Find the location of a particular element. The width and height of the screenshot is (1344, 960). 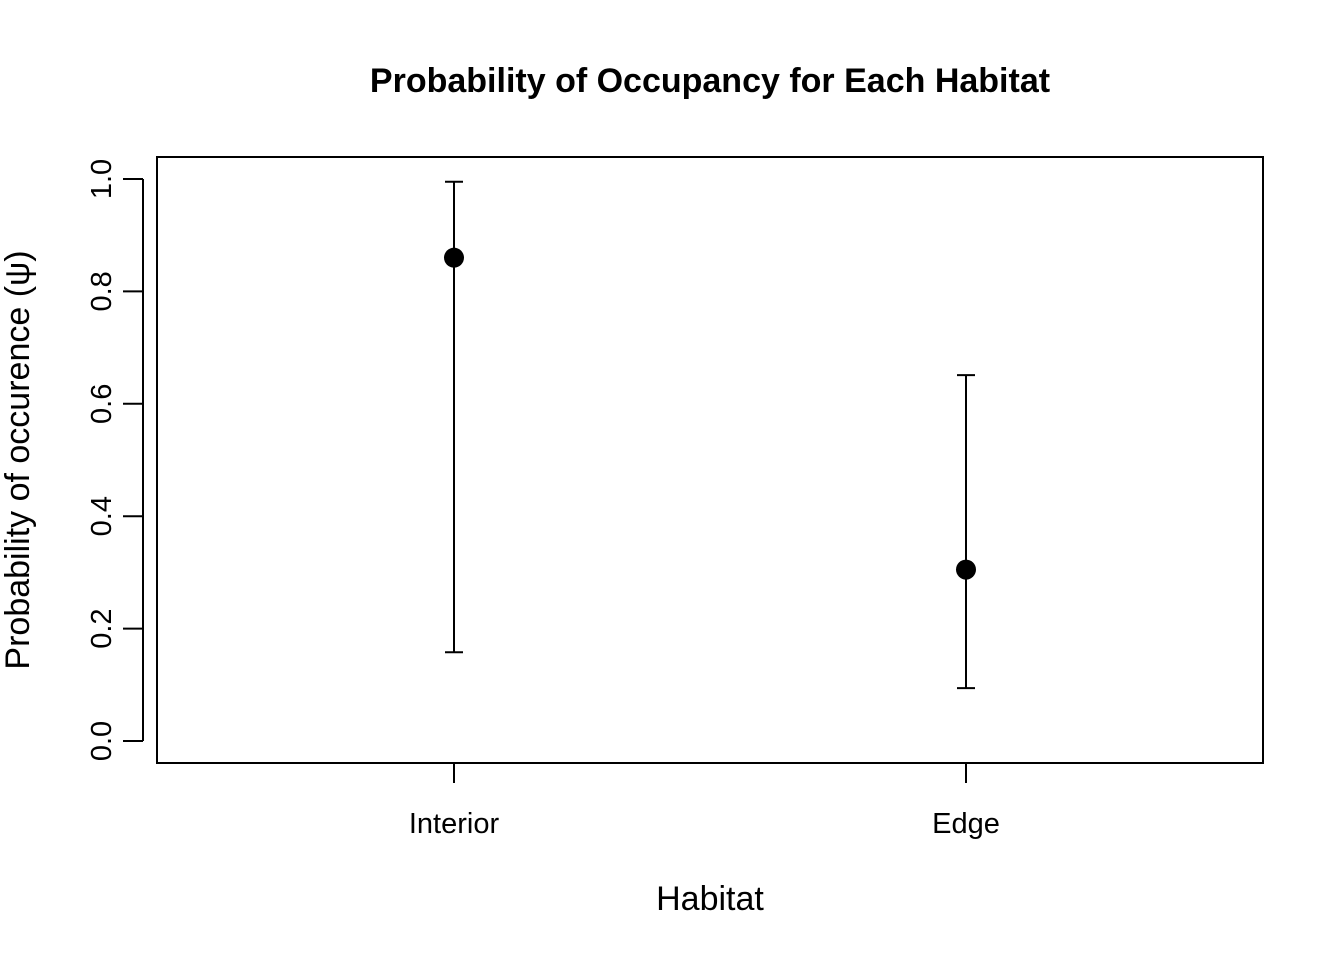

y-tick-label: 0.4 is located at coordinates (102, 516).